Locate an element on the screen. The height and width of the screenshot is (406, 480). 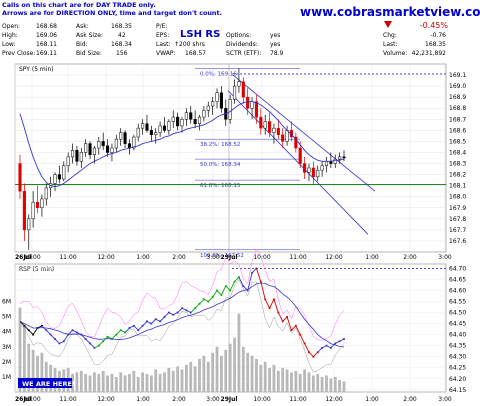
volume-label: Volume: is located at coordinates (395, 53).